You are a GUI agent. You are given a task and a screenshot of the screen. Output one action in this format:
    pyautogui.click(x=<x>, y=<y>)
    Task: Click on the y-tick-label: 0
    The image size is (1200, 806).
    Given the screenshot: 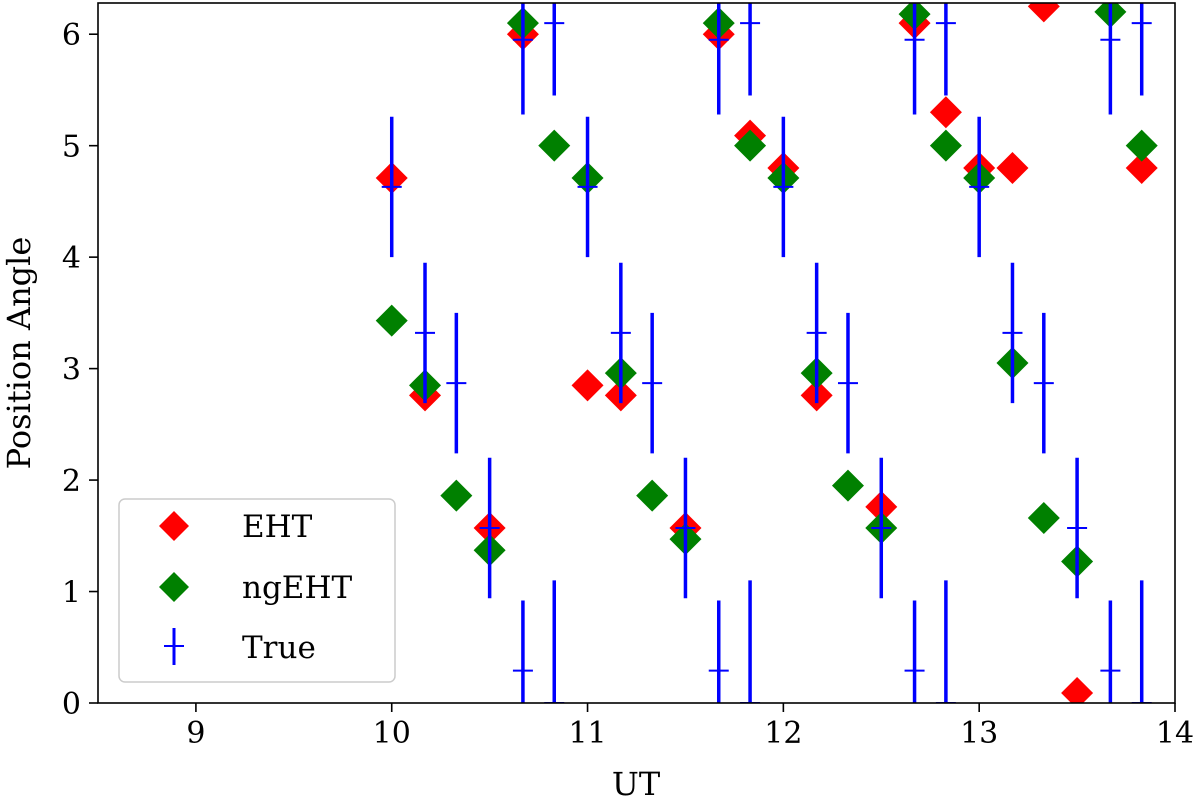 What is the action you would take?
    pyautogui.click(x=71, y=704)
    